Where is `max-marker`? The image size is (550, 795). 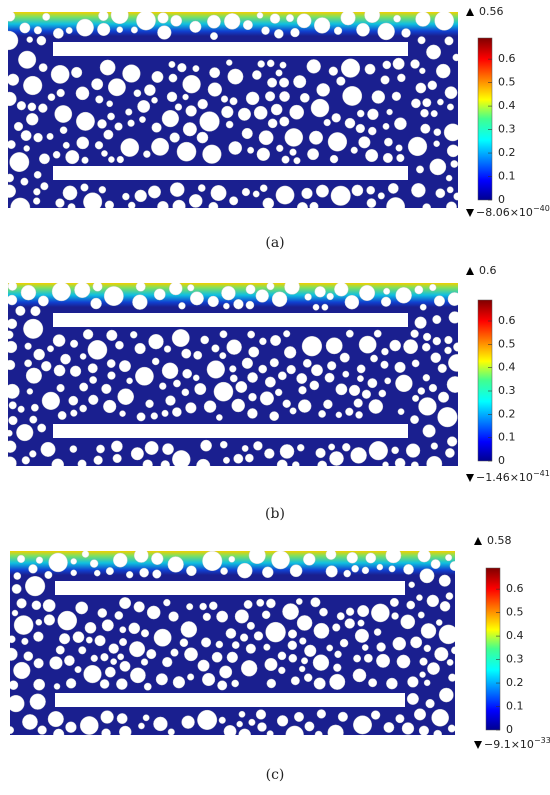 max-marker is located at coordinates (478, 541).